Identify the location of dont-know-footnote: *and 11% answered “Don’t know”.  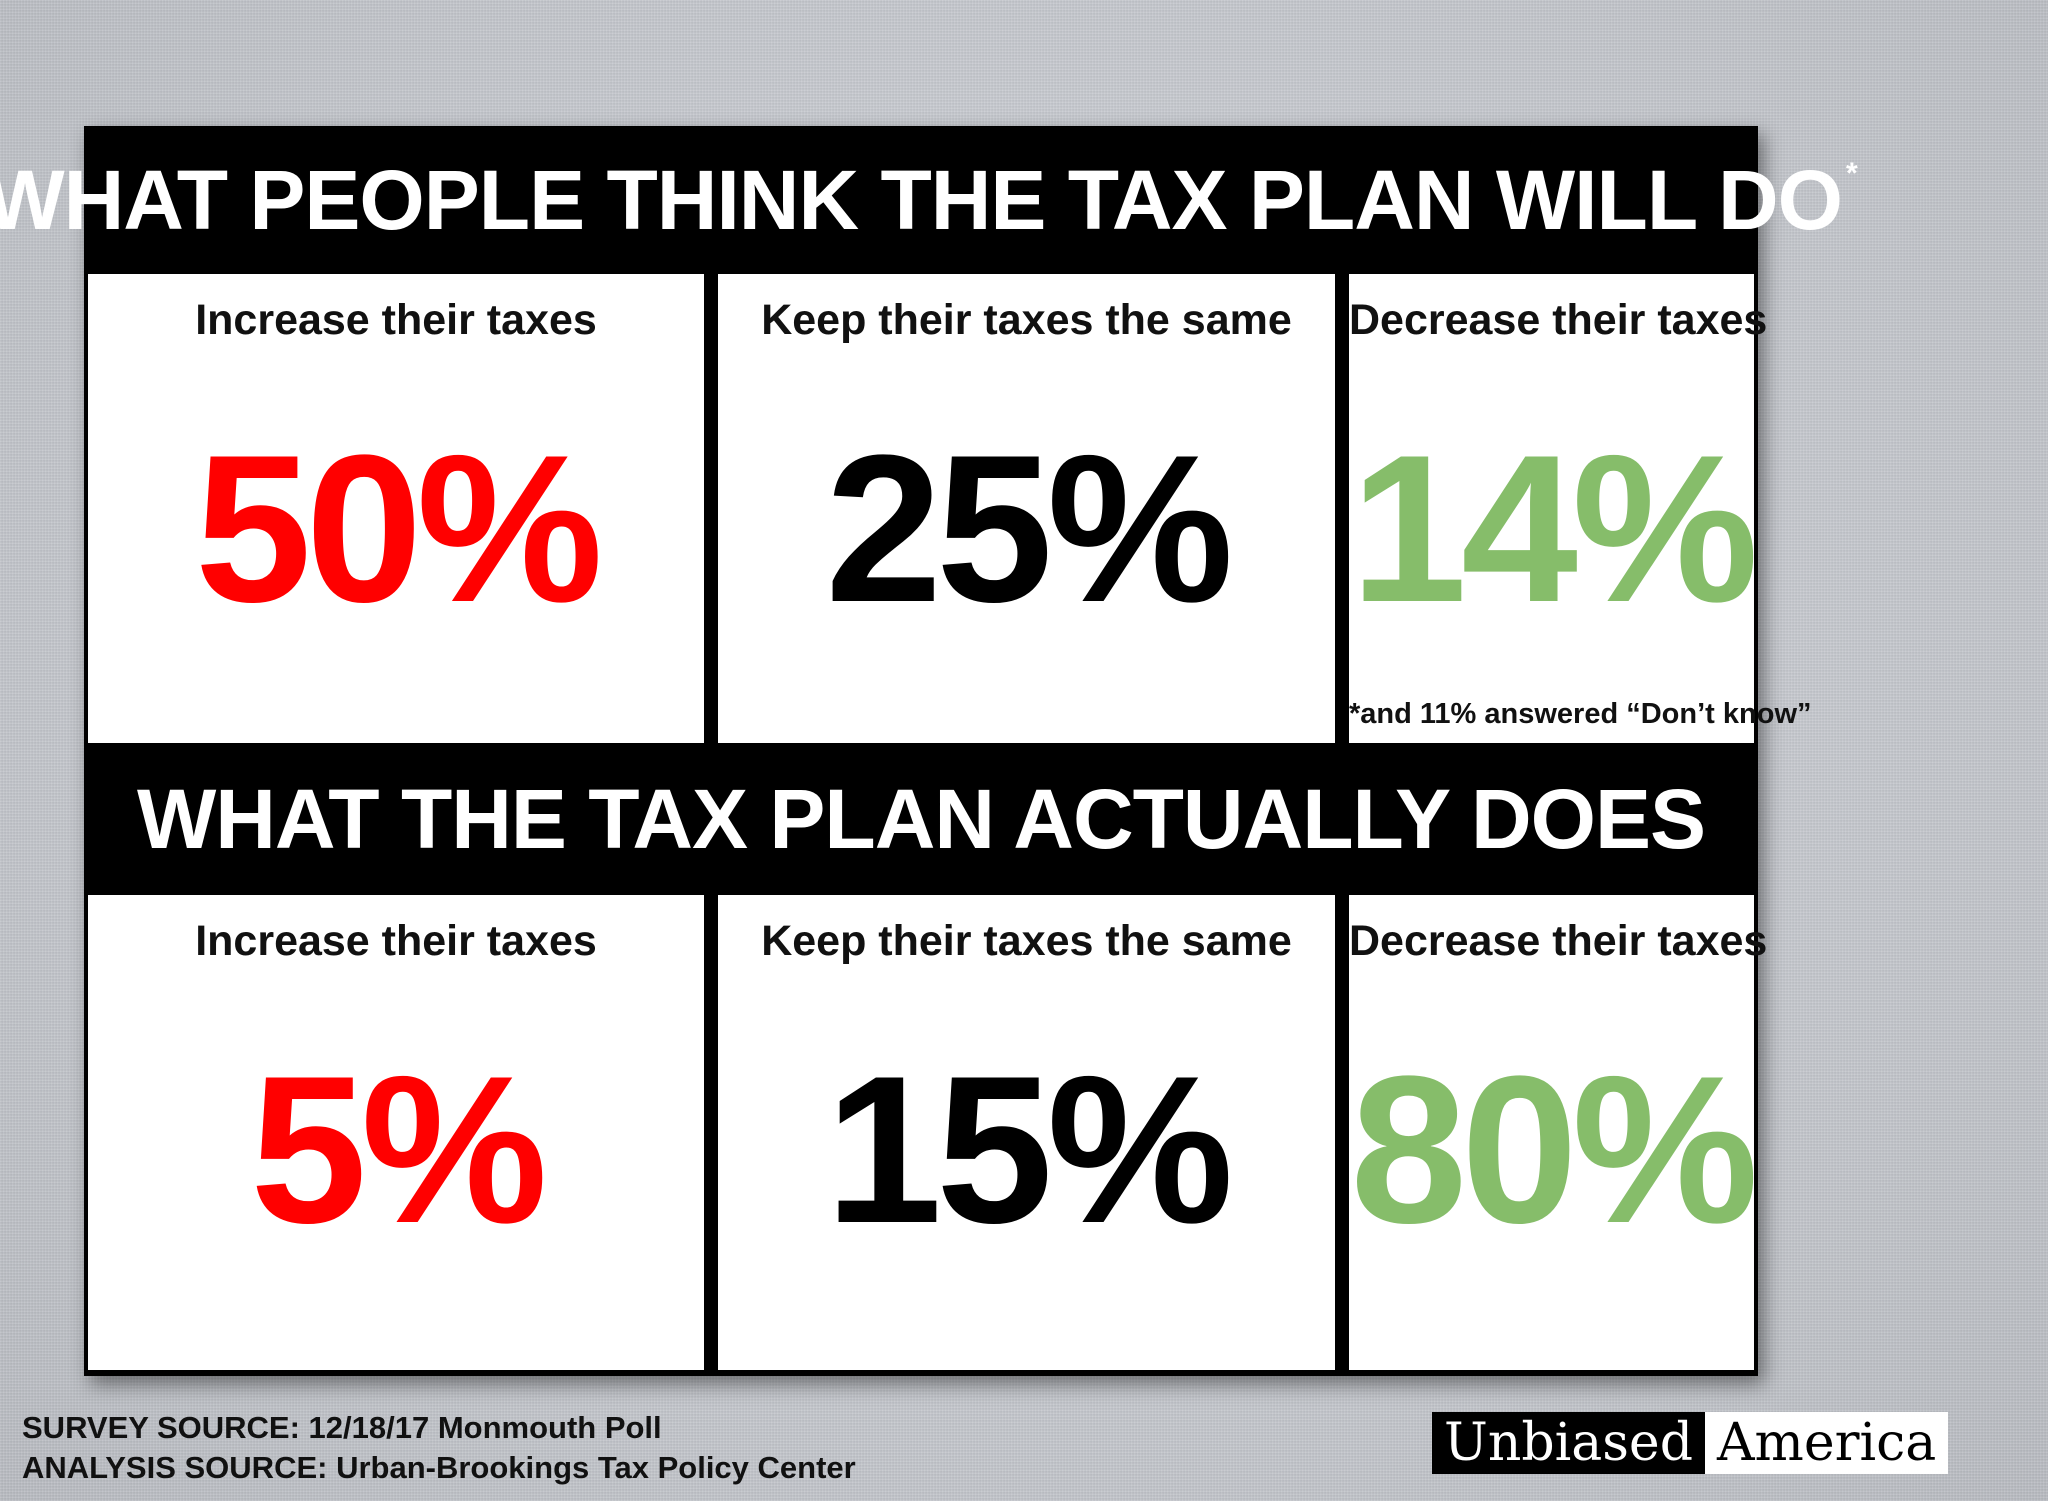
(1580, 714).